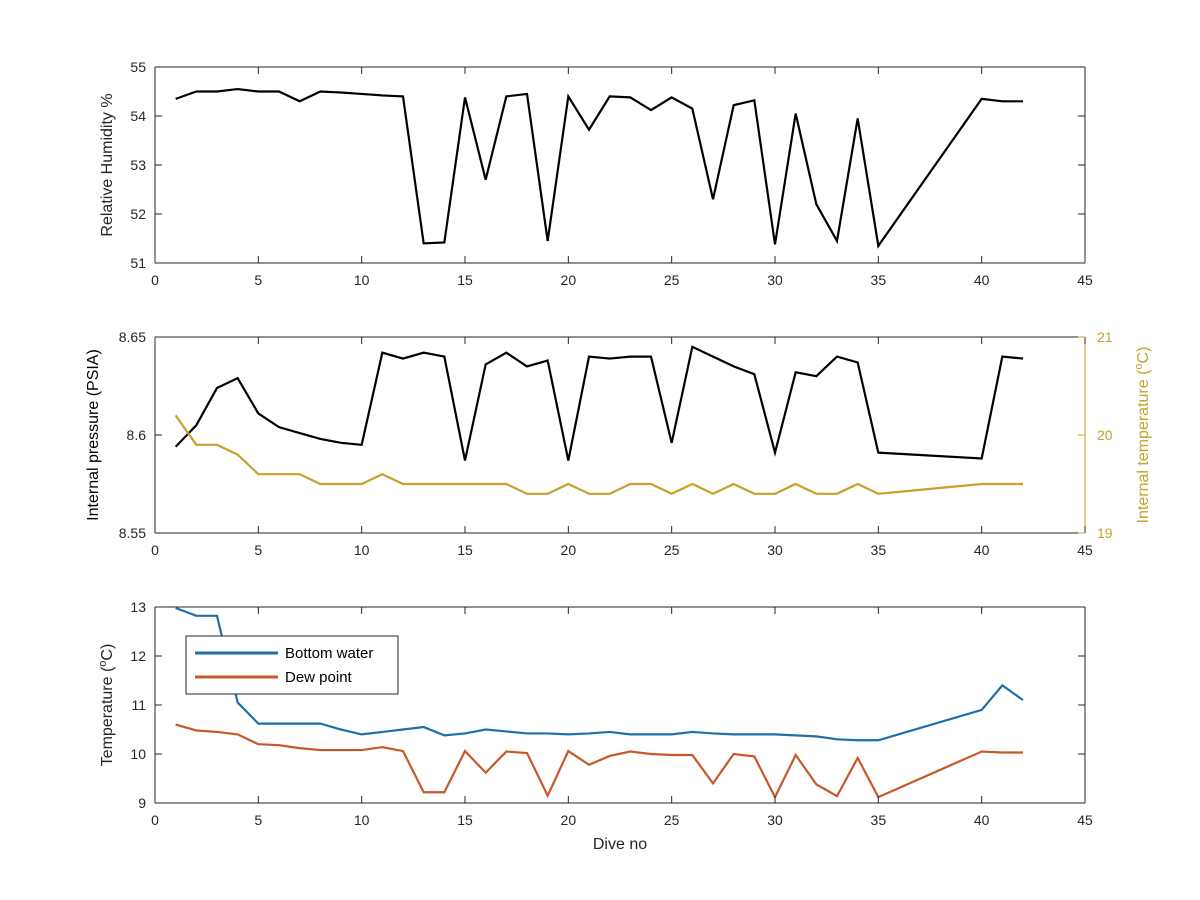 This screenshot has width=1200, height=900. What do you see at coordinates (1105, 435) in the screenshot?
I see `right-y-tick-label: 20` at bounding box center [1105, 435].